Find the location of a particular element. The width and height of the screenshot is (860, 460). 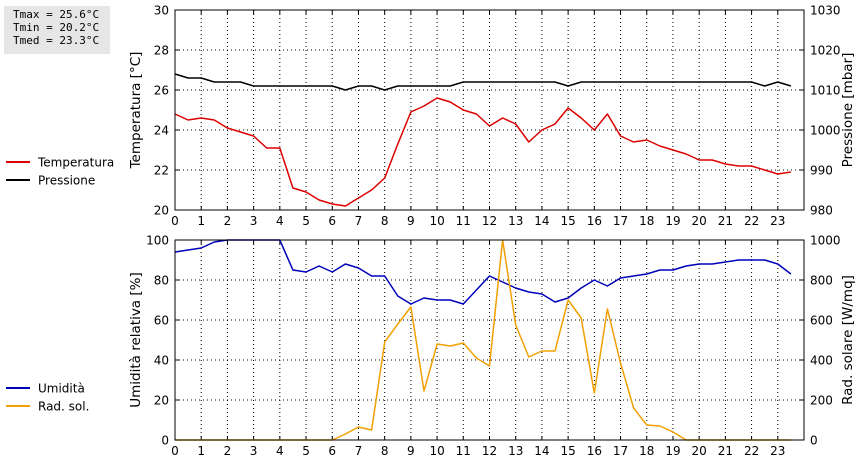

tmin-stat: Tmin = 20.2°C is located at coordinates (56, 27).